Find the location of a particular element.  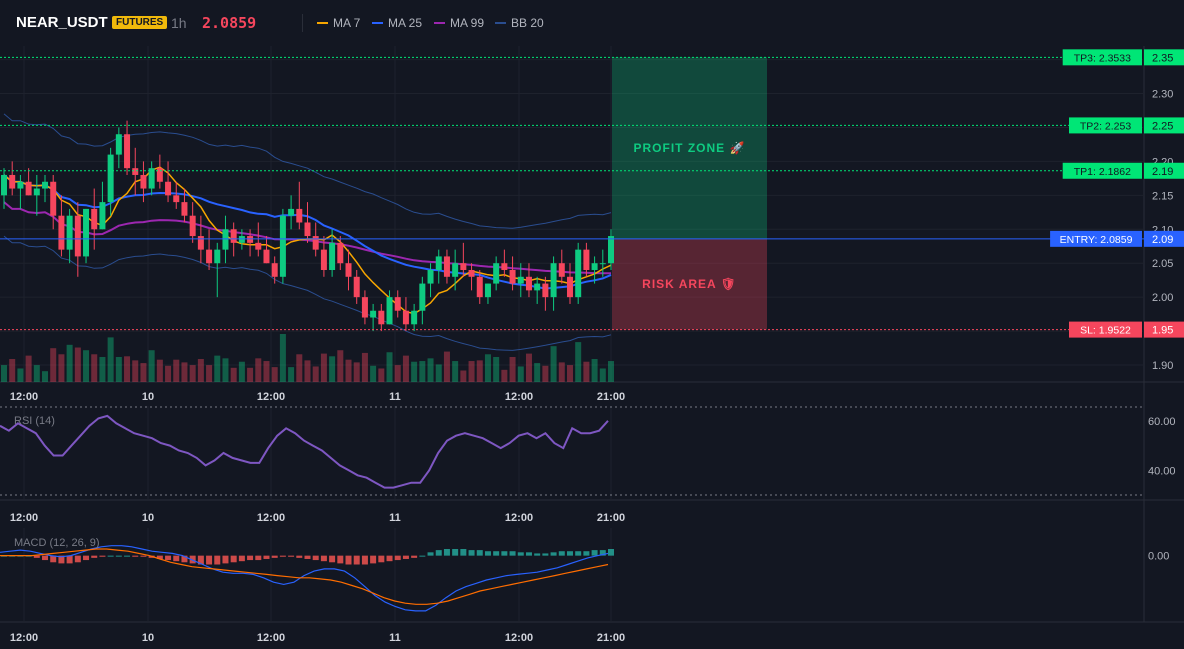

tp-axis-label: 2.19 is located at coordinates (1162, 172).